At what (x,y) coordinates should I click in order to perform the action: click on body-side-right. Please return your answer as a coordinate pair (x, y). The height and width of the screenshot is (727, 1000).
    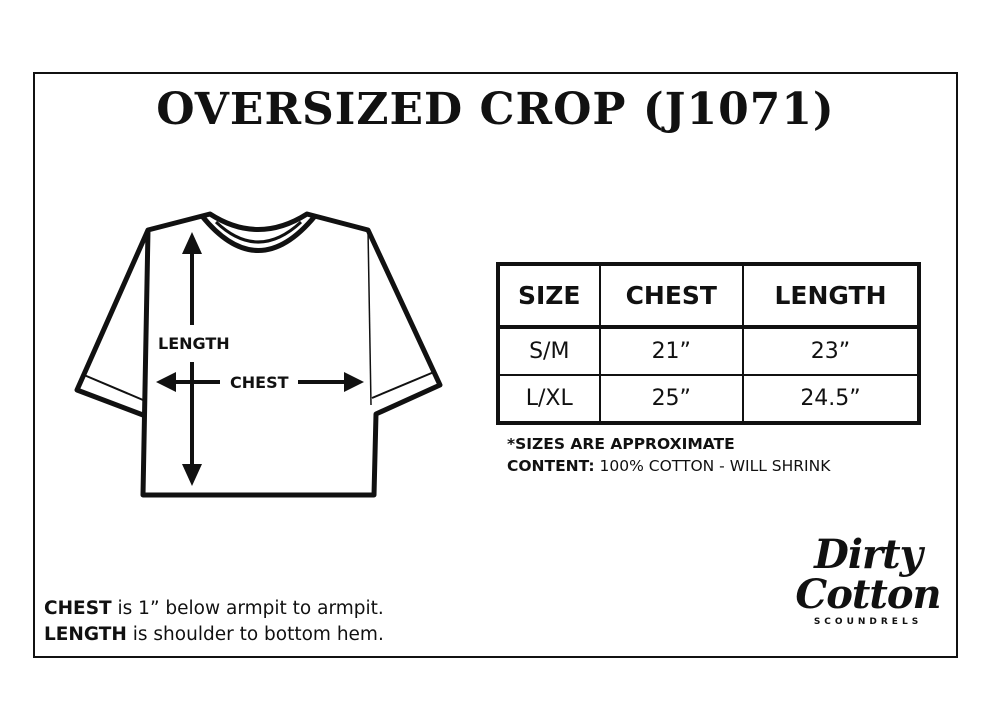
    Looking at the image, I should click on (369, 317).